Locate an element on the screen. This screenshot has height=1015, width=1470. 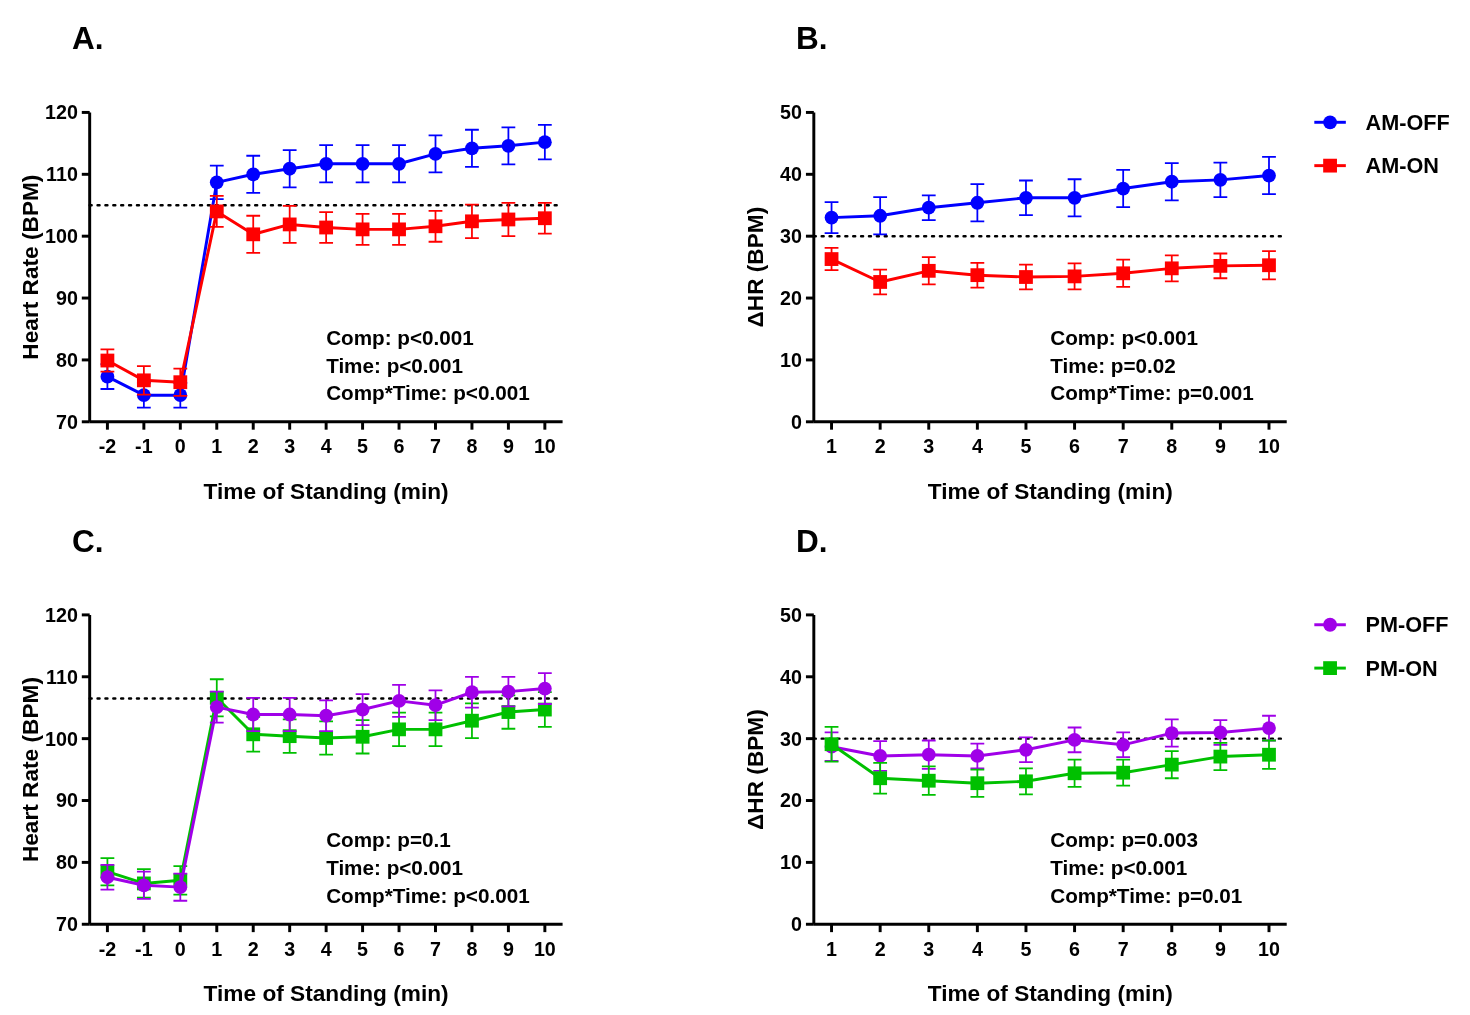
chart-title: D. is located at coordinates (812, 540).